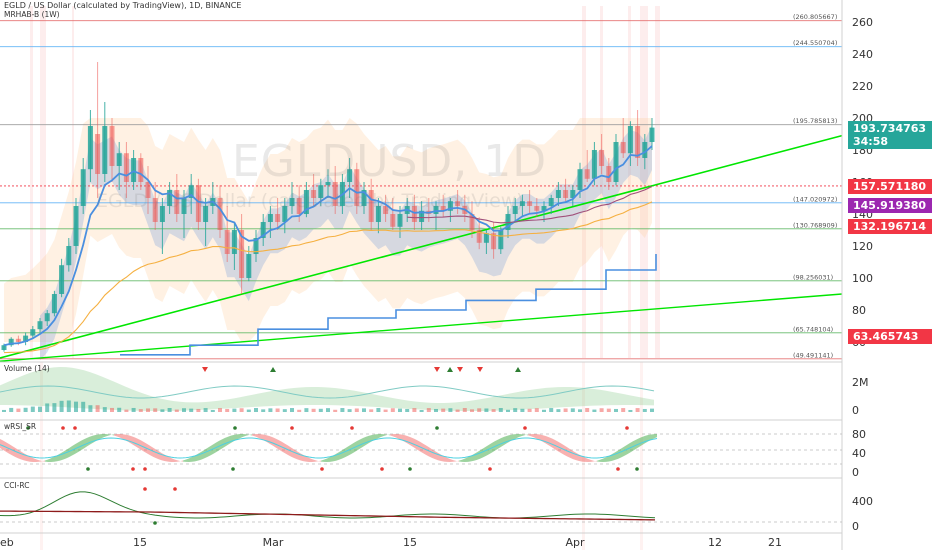 The height and width of the screenshot is (550, 932). What do you see at coordinates (361, 369) in the screenshot?
I see `signal-markers` at bounding box center [361, 369].